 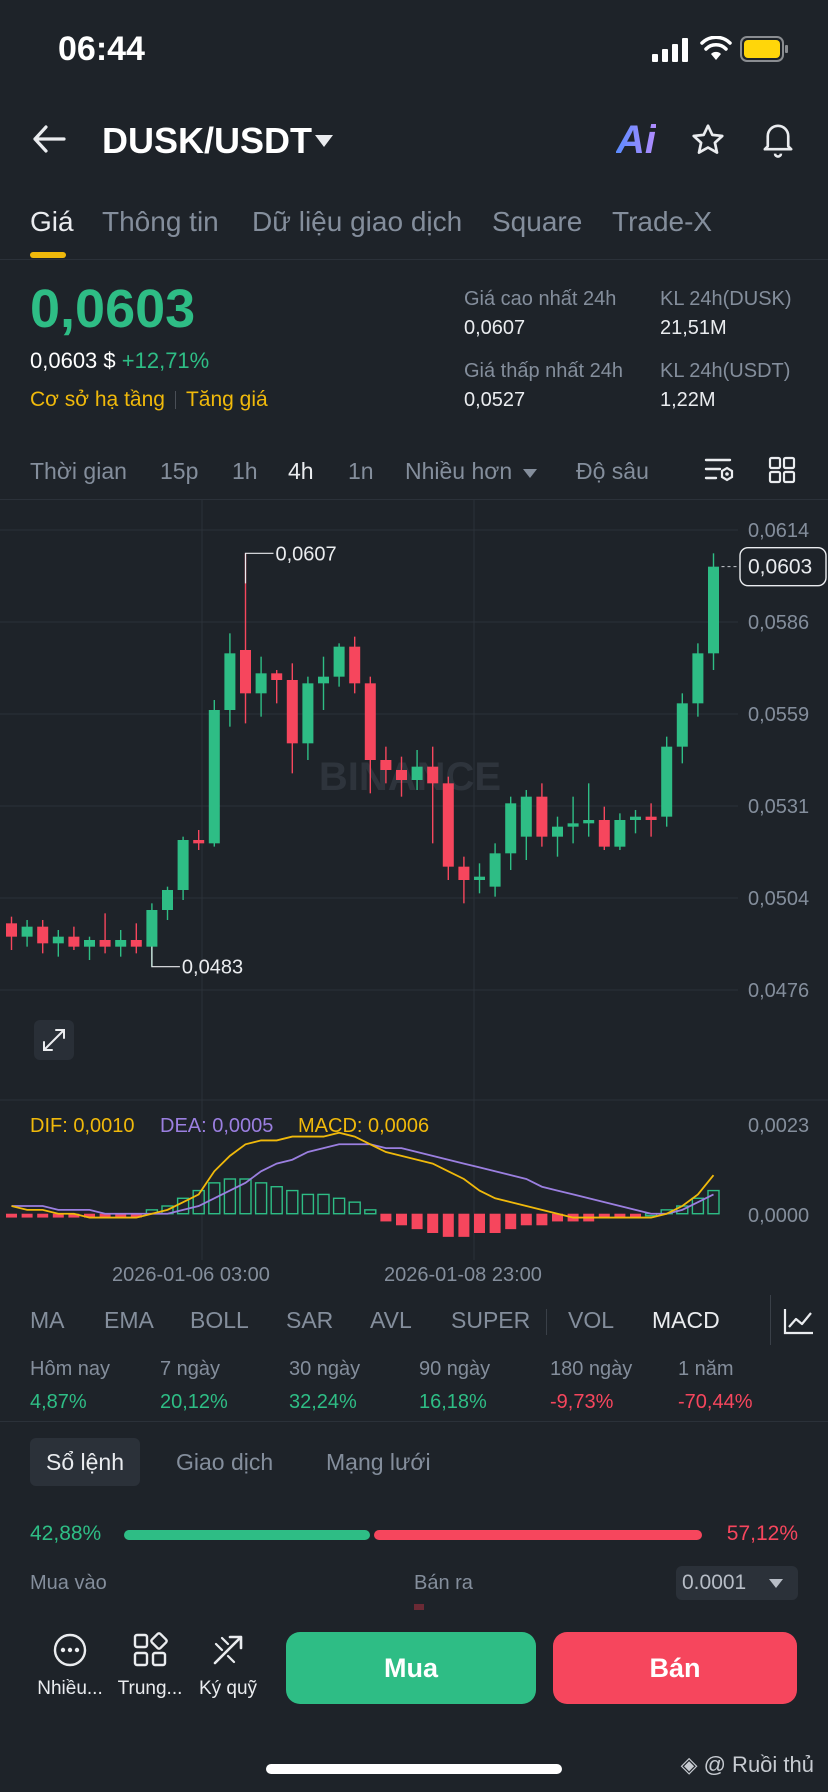 I want to click on dea-line, so click(x=362, y=1179).